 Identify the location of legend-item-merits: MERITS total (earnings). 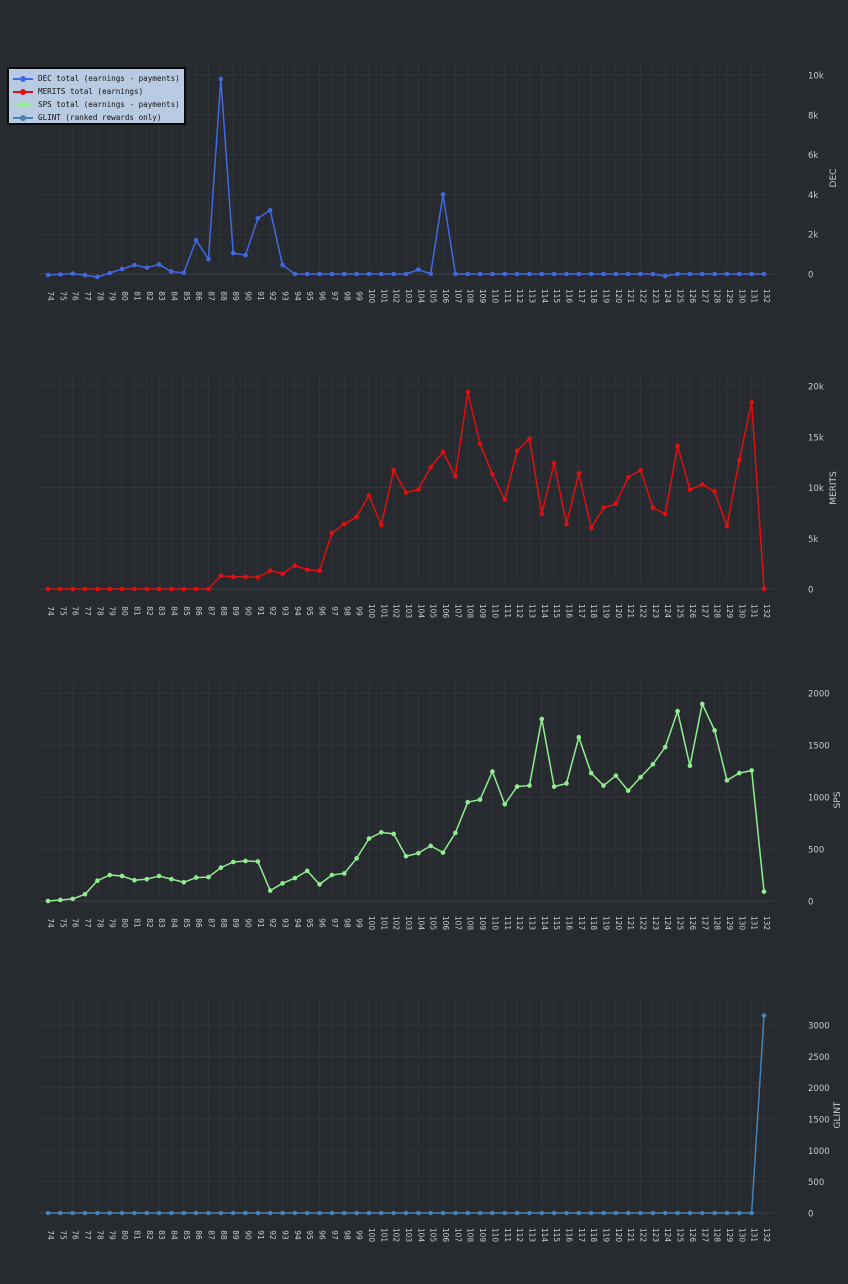
(96, 91).